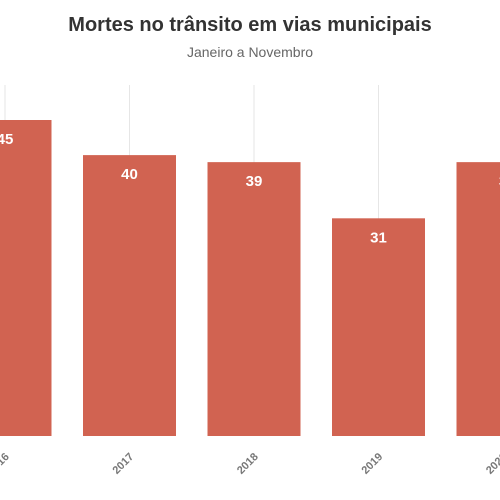  I want to click on tick-label-2017: 2017, so click(123, 464).